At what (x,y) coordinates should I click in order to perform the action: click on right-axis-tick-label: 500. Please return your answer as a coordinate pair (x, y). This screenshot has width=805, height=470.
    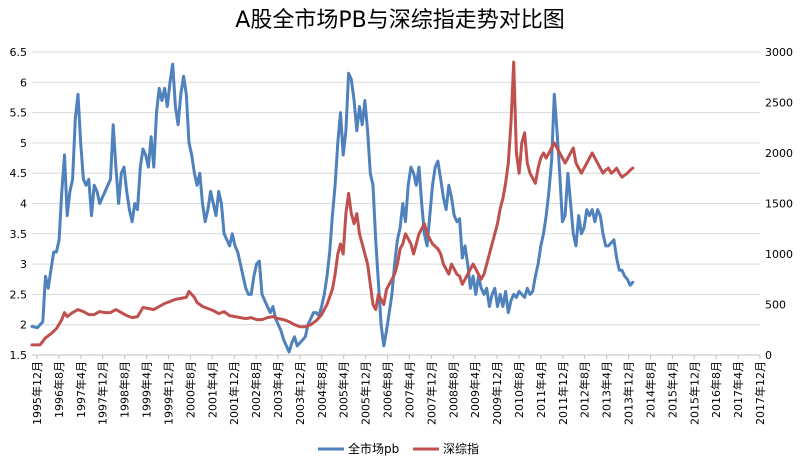
    Looking at the image, I should click on (775, 305).